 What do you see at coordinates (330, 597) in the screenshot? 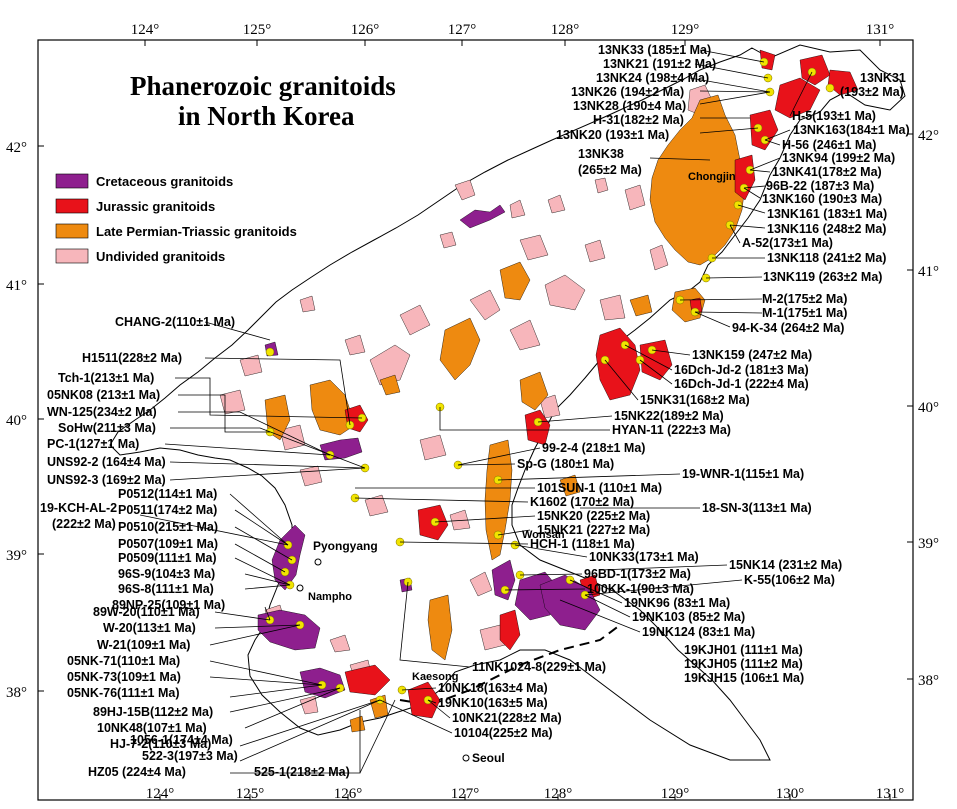
I see `city-nampho: Nampho` at bounding box center [330, 597].